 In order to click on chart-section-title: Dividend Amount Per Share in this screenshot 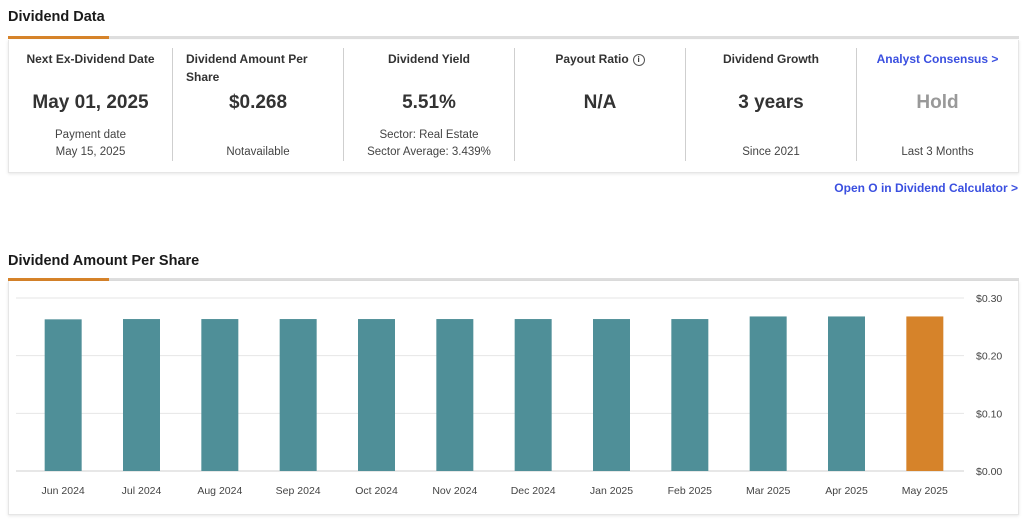, I will do `click(104, 261)`.